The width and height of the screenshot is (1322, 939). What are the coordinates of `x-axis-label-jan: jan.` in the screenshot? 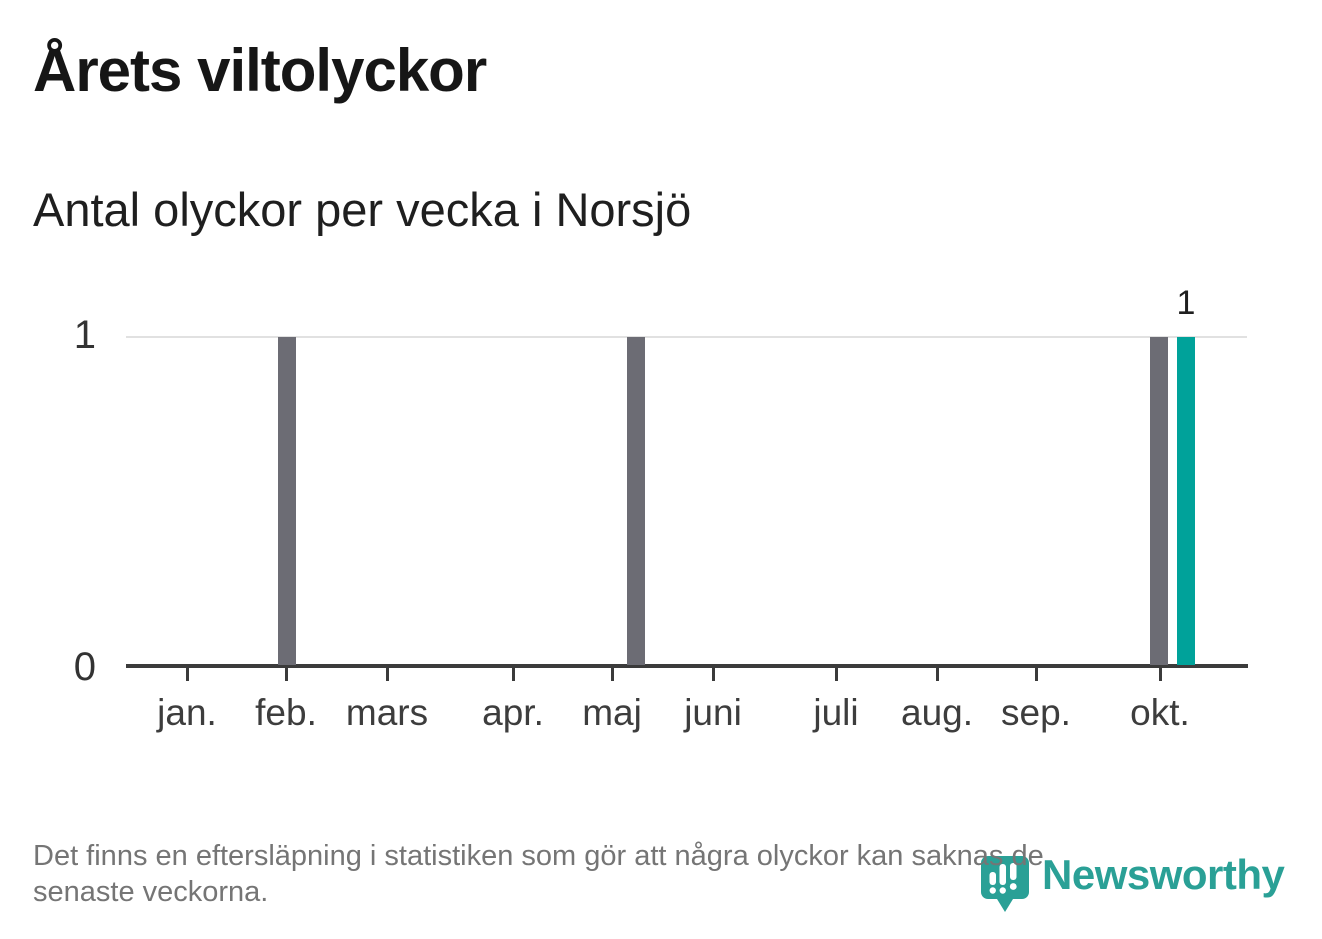 It's located at (187, 712).